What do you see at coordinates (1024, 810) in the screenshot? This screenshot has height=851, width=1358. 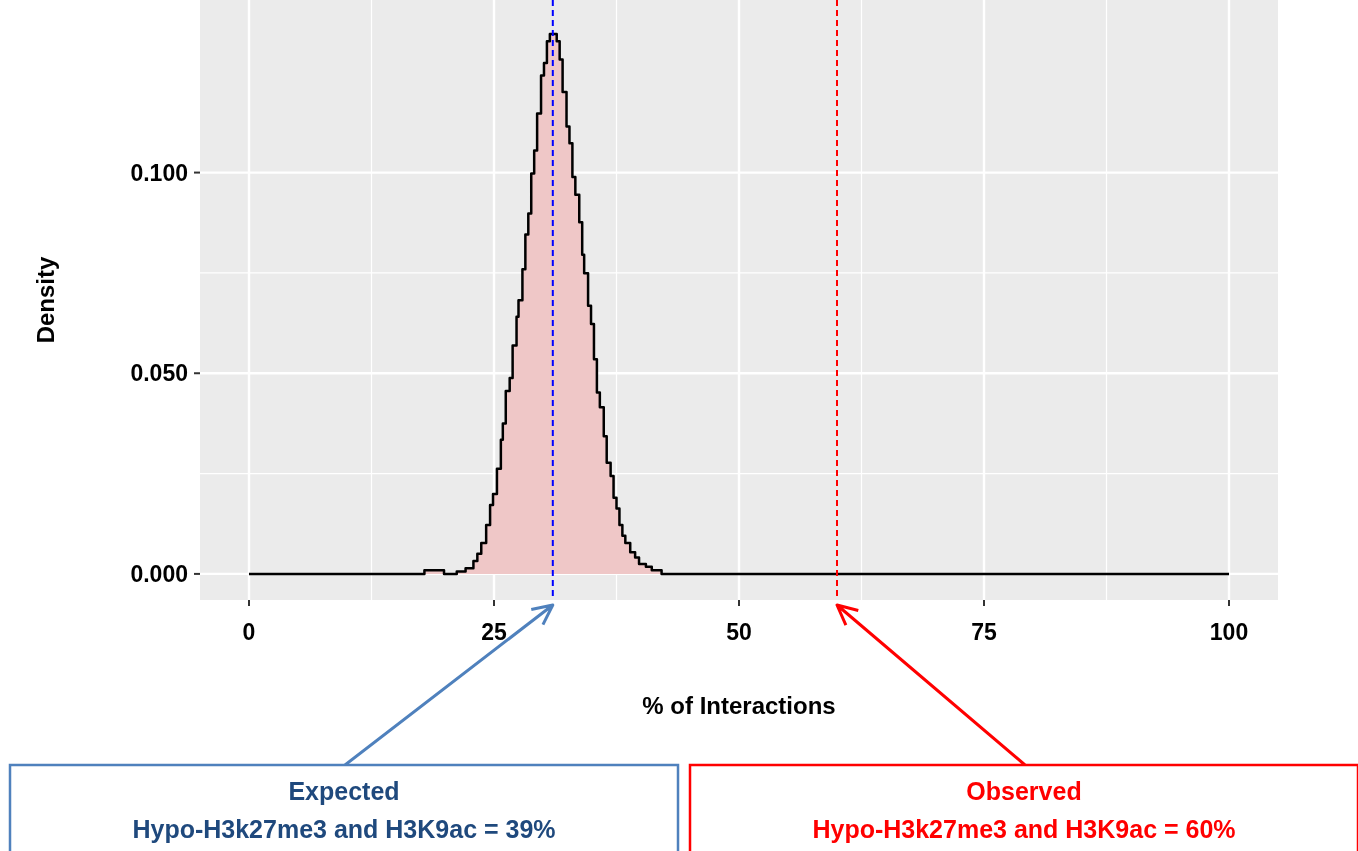 I see `text: Observed Hypo-H3k27me3 and H3K9ac = 60%` at bounding box center [1024, 810].